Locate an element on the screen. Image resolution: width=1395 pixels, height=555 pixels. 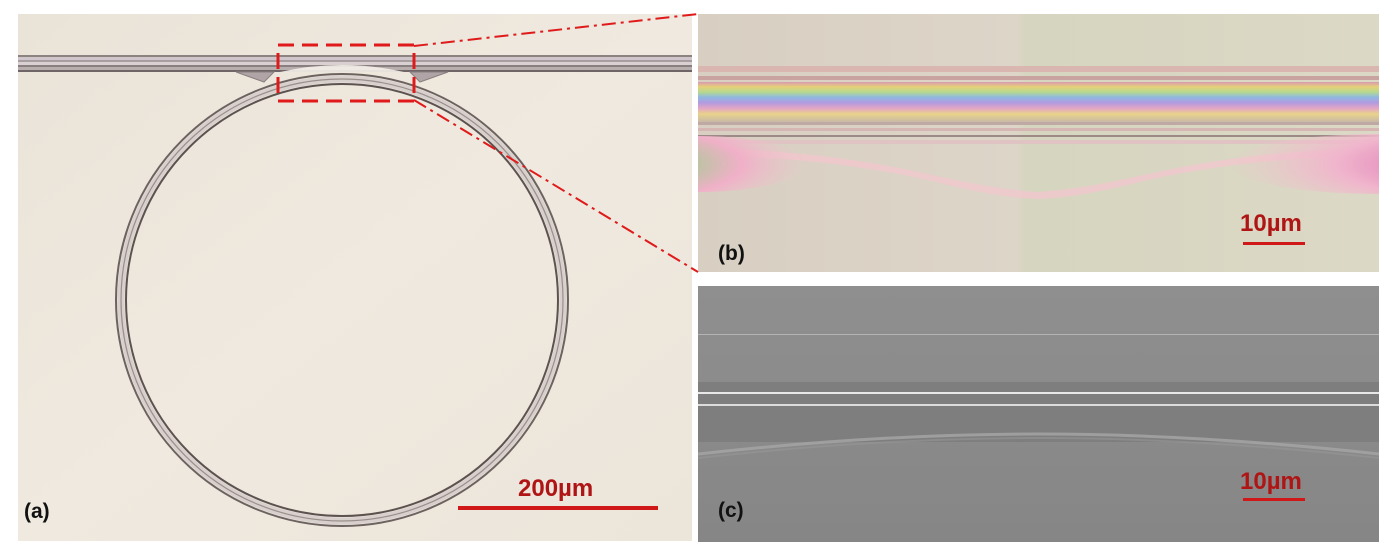
scale-bar-label-b: 10µm is located at coordinates (1271, 223).